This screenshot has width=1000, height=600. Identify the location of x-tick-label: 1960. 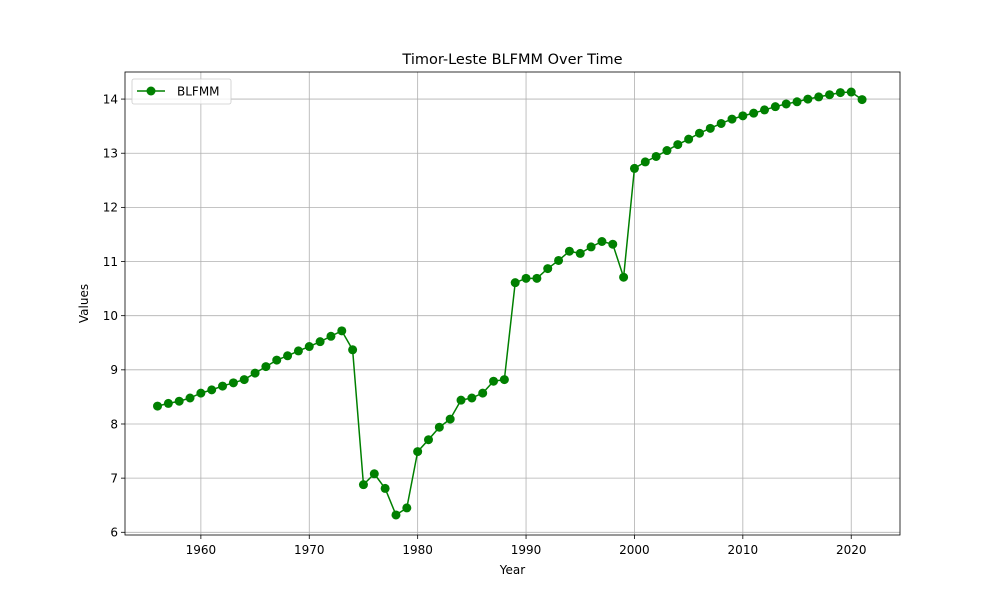
(201, 550).